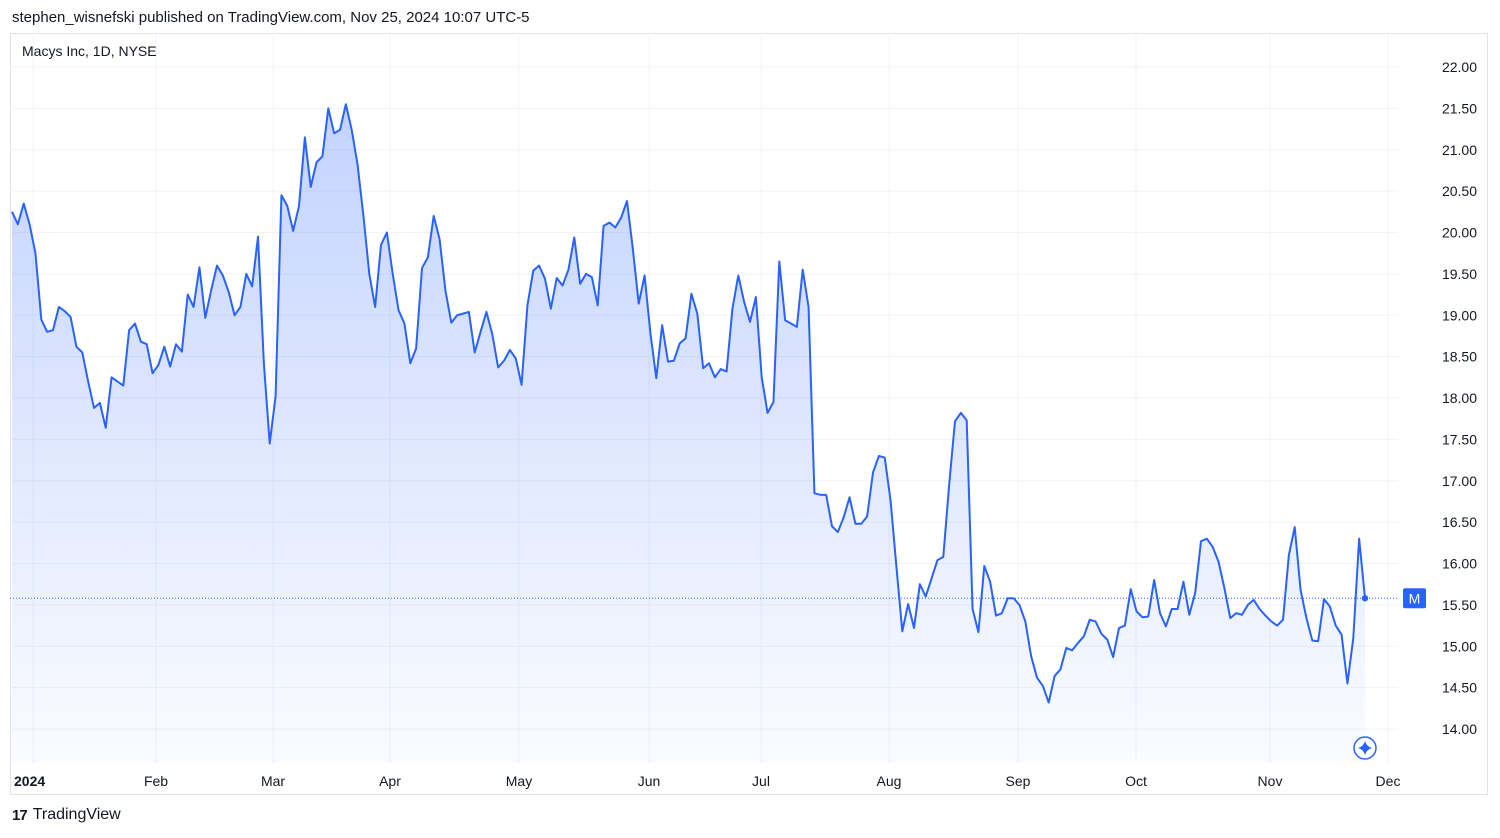 This screenshot has height=838, width=1500. Describe the element at coordinates (1459, 357) in the screenshot. I see `y-tick-label: 18.50` at that location.